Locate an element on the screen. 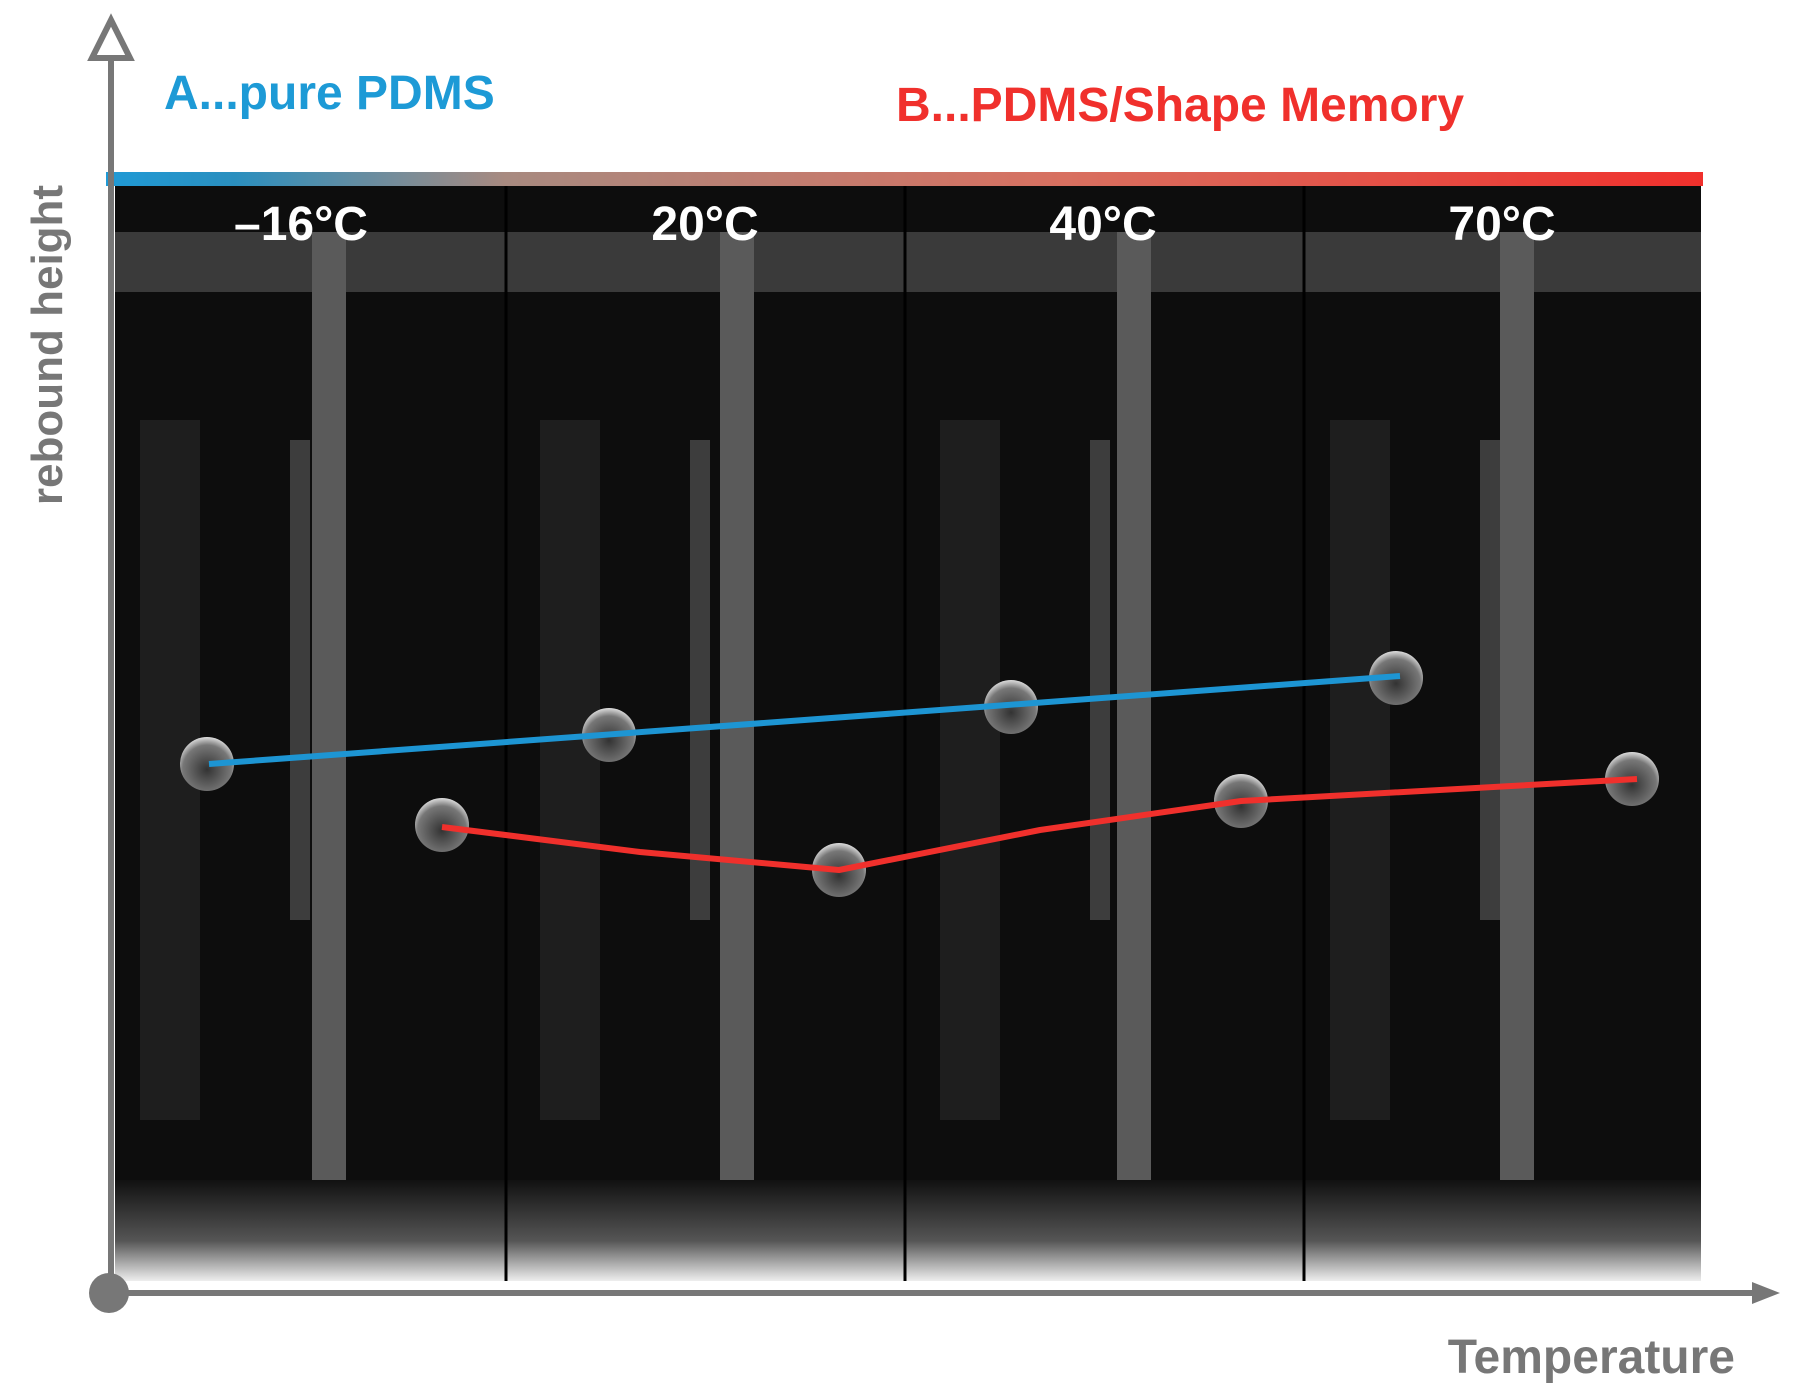 The height and width of the screenshot is (1397, 1793). panel-label: 20°C is located at coordinates (704, 224).